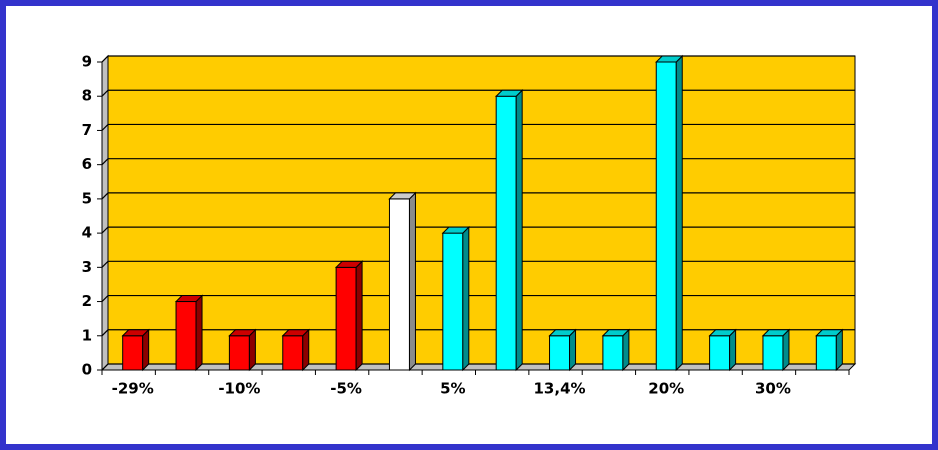 The image size is (938, 450). I want to click on x-tick-label: -5%, so click(346, 389).